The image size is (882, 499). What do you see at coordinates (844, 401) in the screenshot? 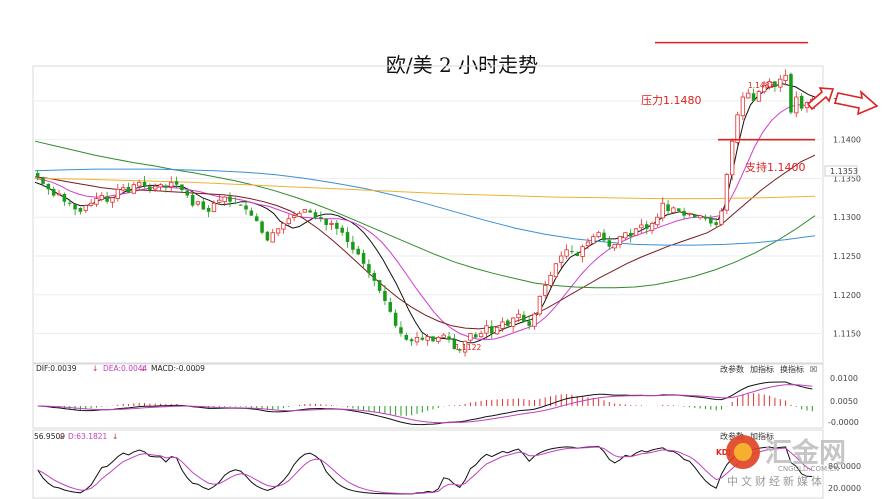
I see `macd-tick-2: 0.0050` at bounding box center [844, 401].